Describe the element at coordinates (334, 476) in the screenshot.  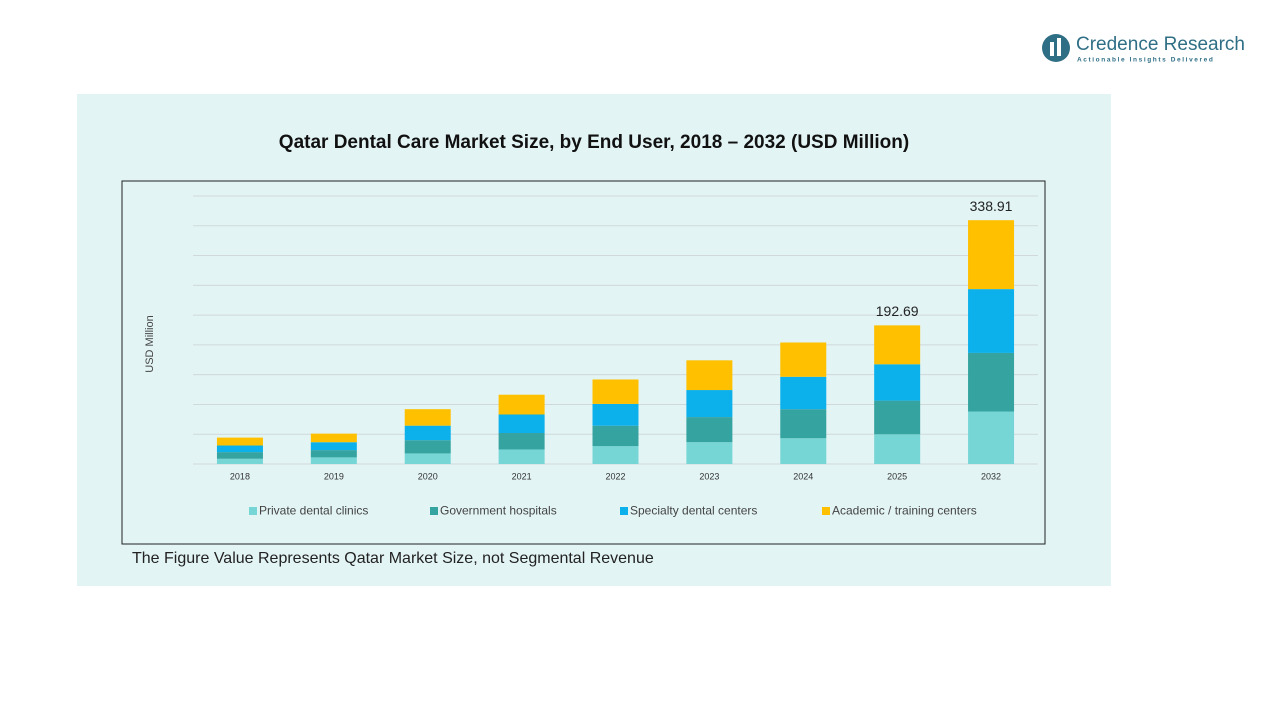
I see `x-tick-label: 2019` at that location.